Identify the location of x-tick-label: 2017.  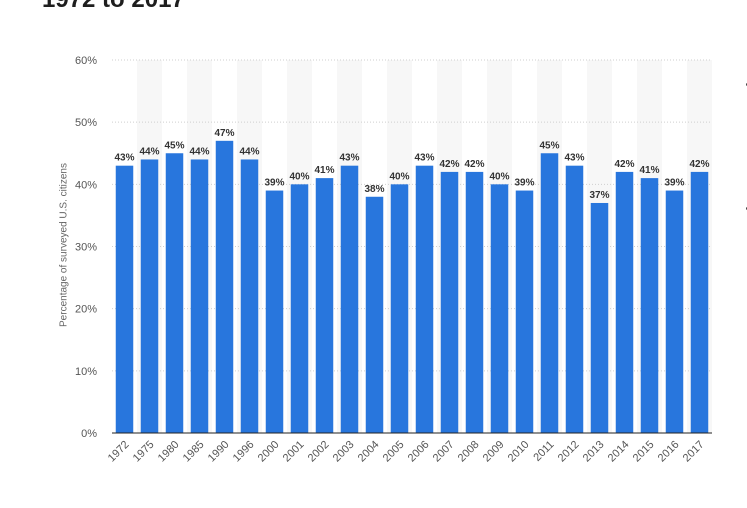
(694, 452).